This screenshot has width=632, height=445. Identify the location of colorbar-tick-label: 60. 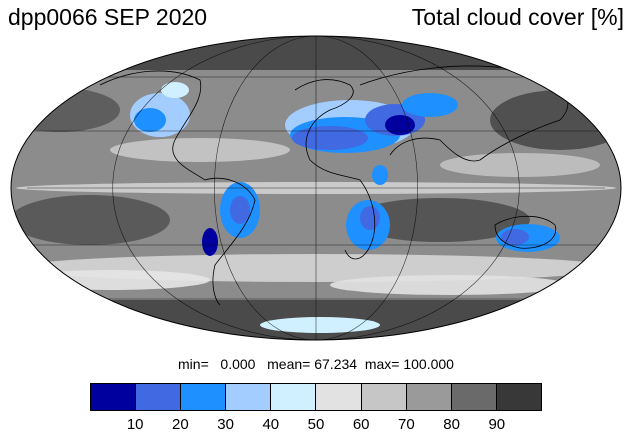
(361, 424).